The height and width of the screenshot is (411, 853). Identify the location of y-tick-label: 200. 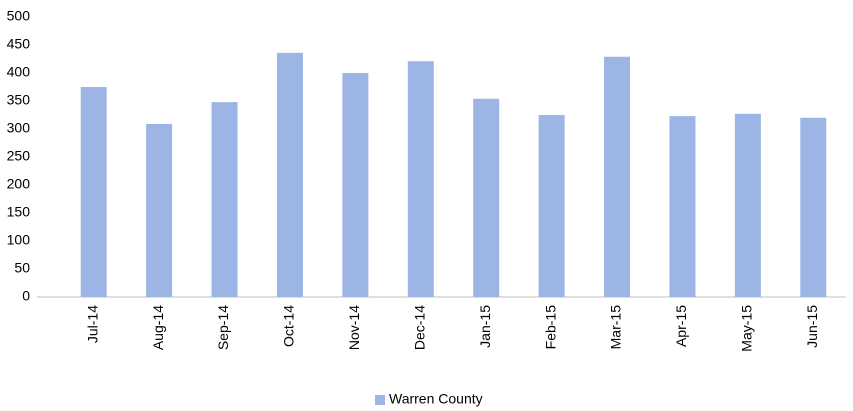
(19, 184).